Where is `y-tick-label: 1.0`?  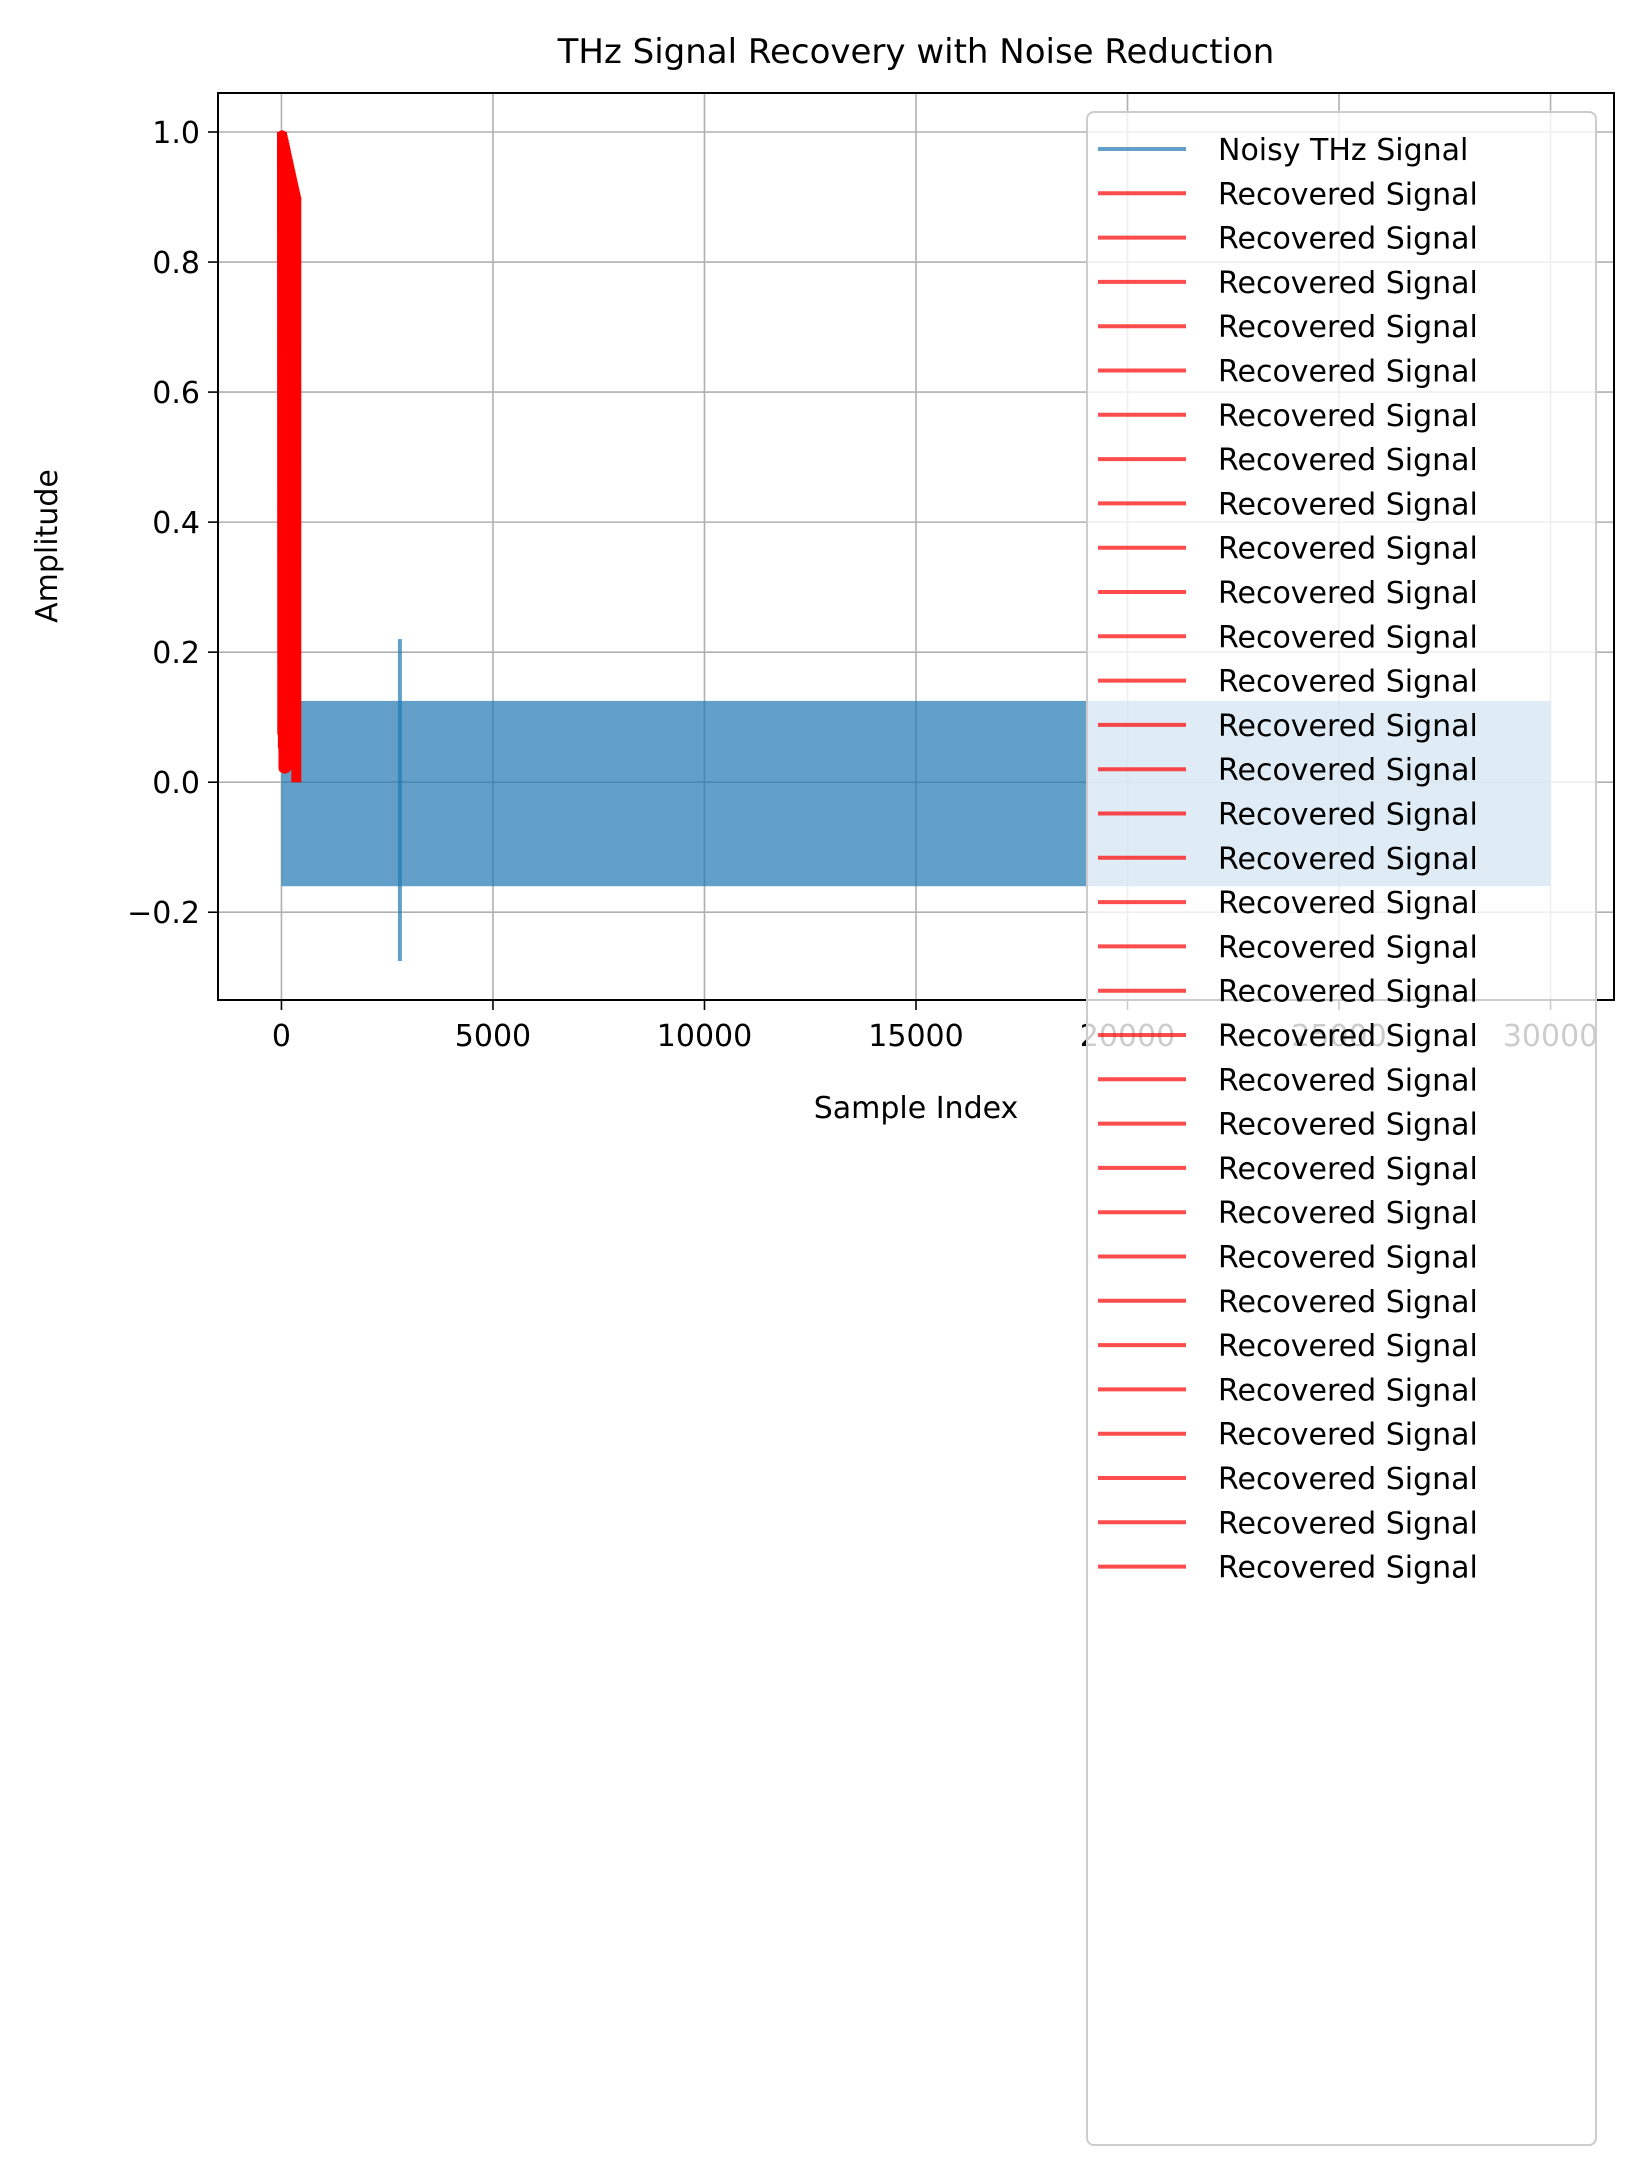 y-tick-label: 1.0 is located at coordinates (176, 133).